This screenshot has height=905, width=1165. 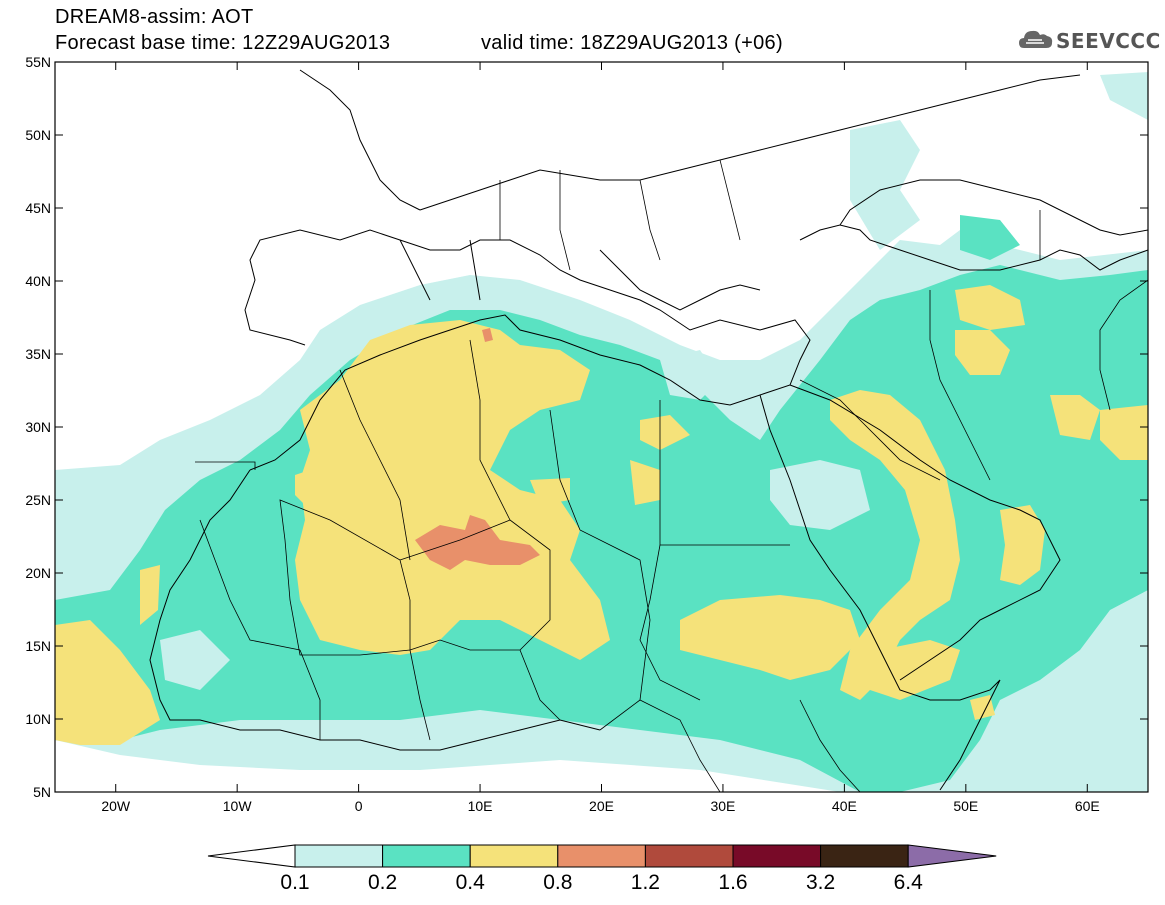 What do you see at coordinates (223, 43) in the screenshot?
I see `base-time: Forecast base time: 12Z29AUG2013` at bounding box center [223, 43].